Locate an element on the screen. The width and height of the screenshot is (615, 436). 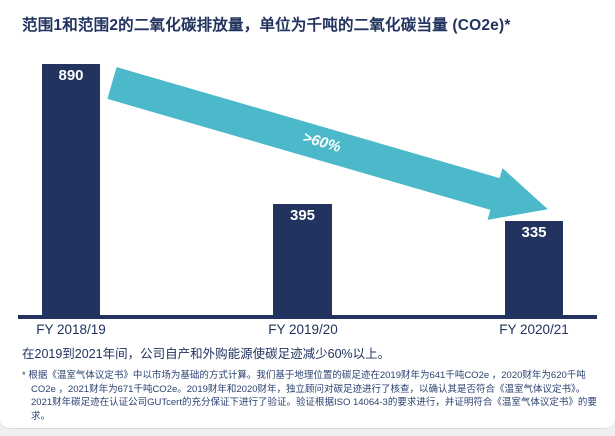
bar-value-fy-2020-21: 335 is located at coordinates (534, 232).